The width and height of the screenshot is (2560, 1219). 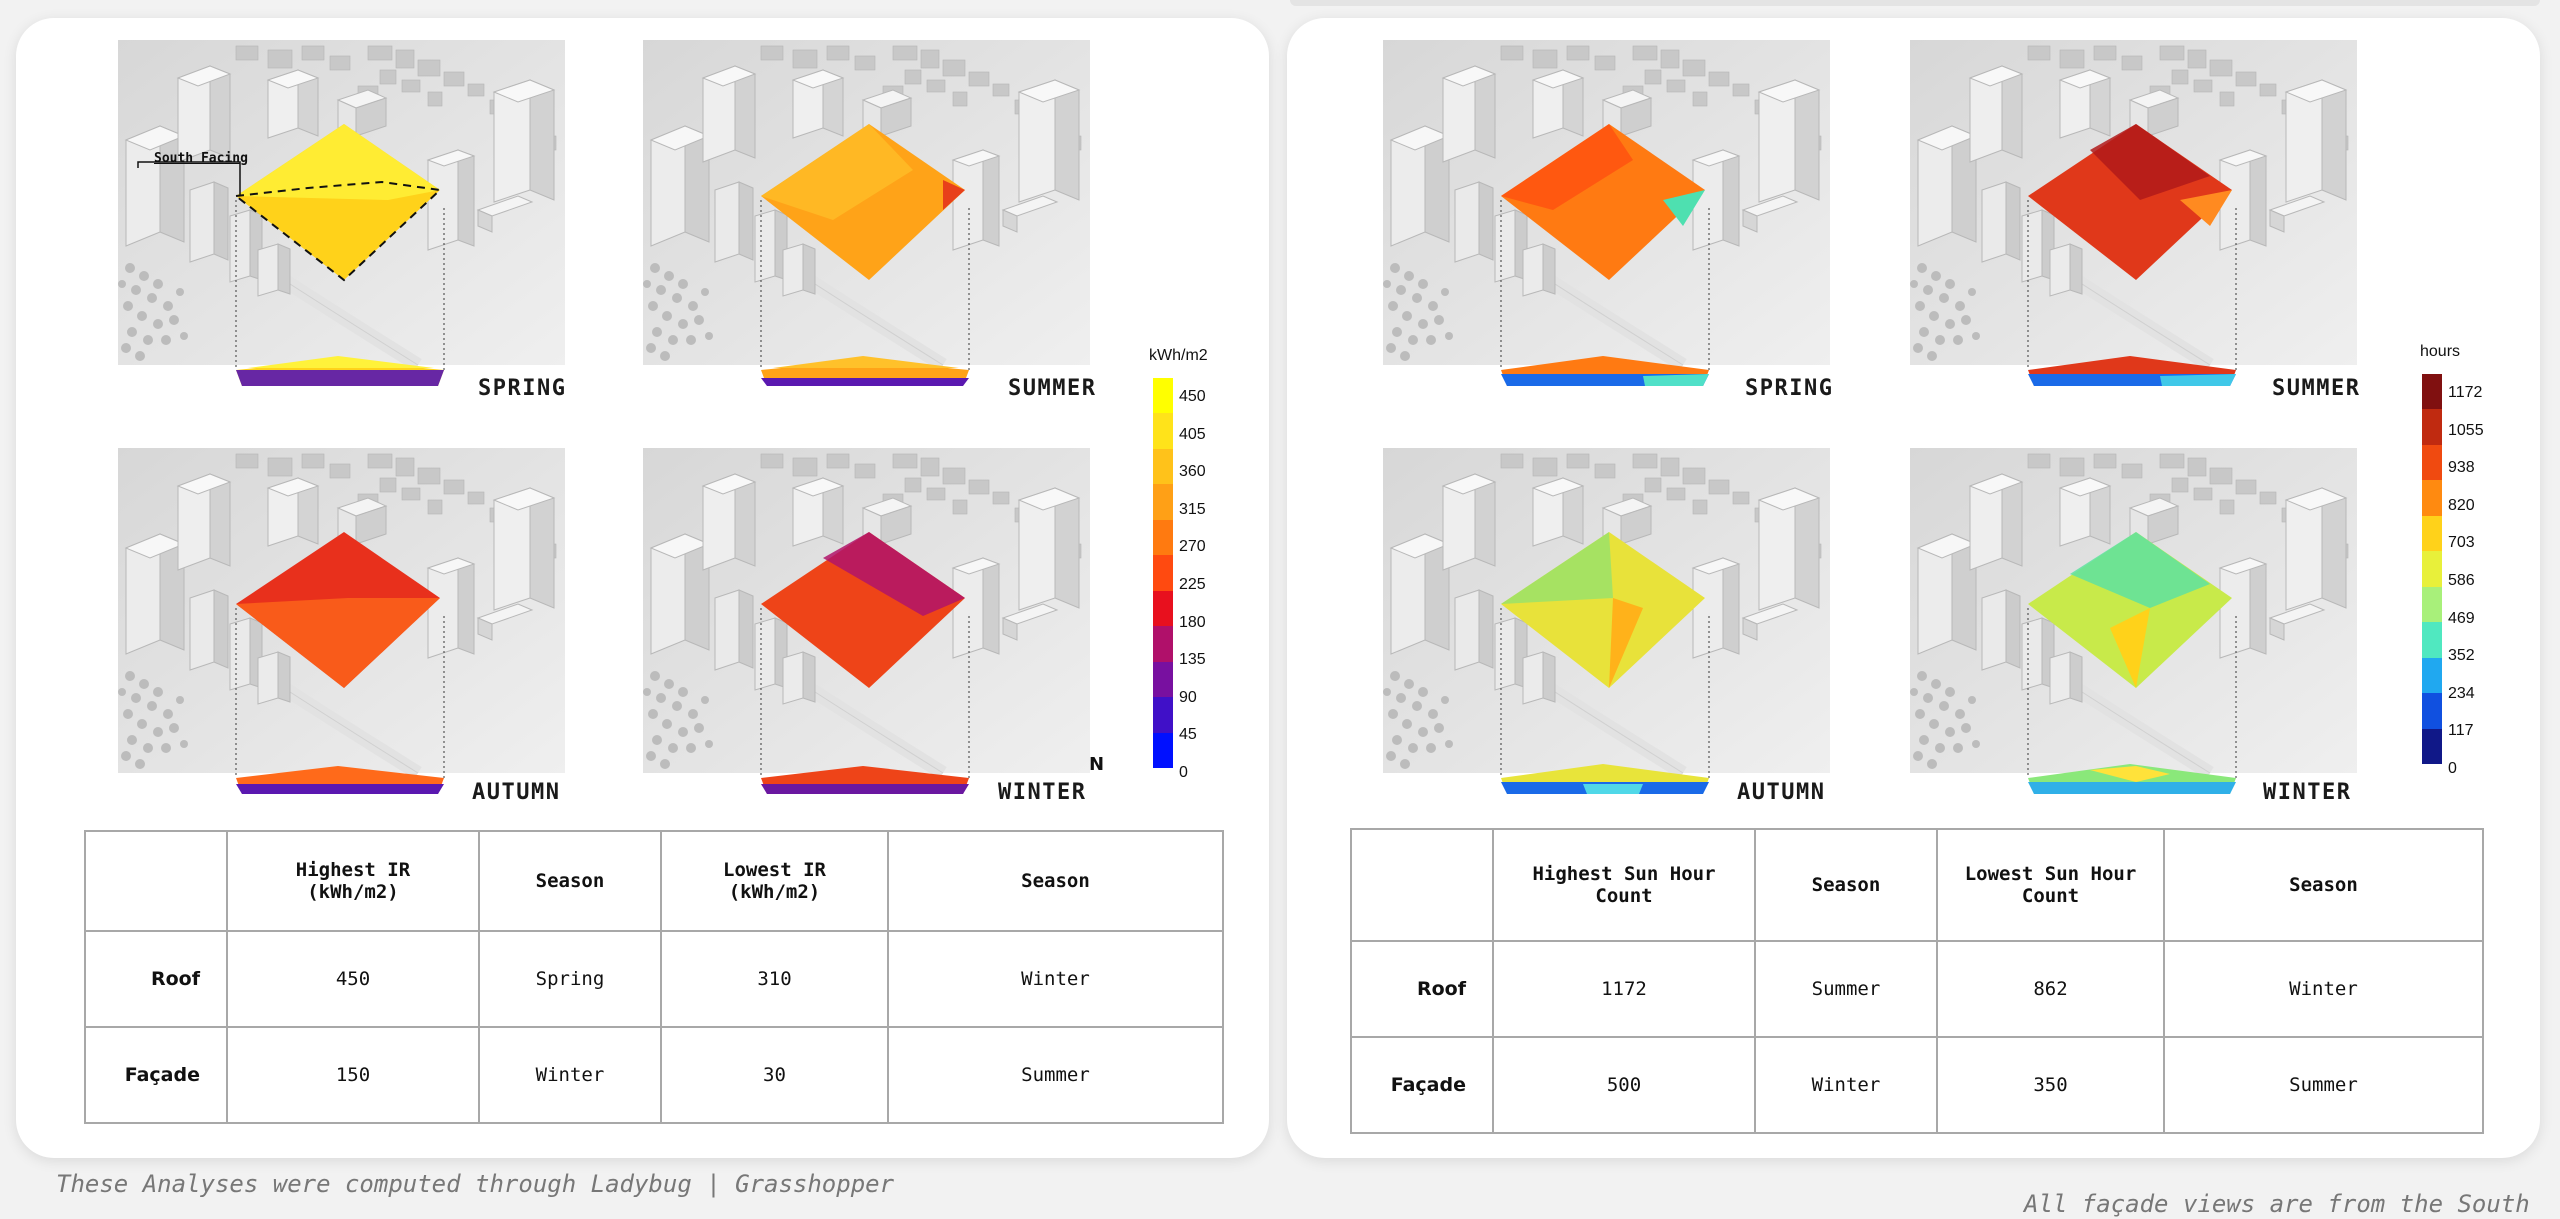 I want to click on autumn-sunhours-diagram, so click(x=1606, y=628).